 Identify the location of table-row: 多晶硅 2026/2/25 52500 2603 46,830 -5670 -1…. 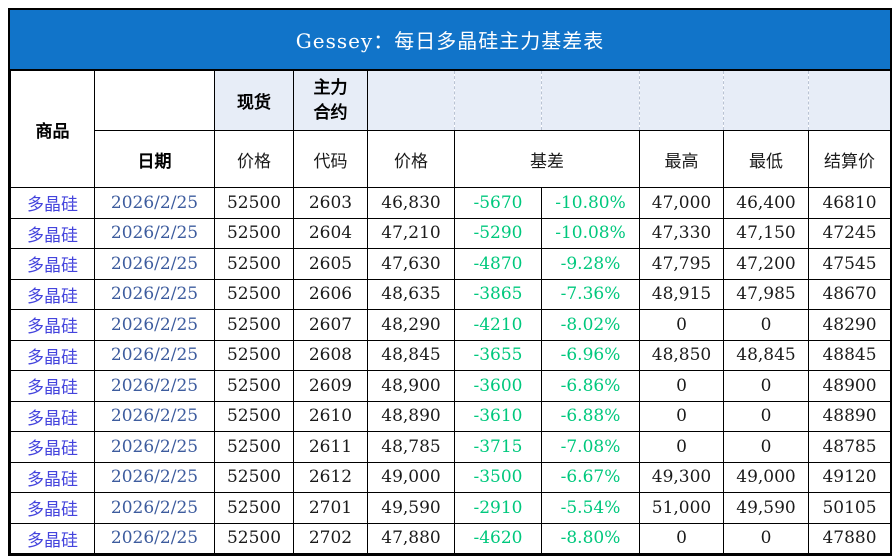
(450, 203).